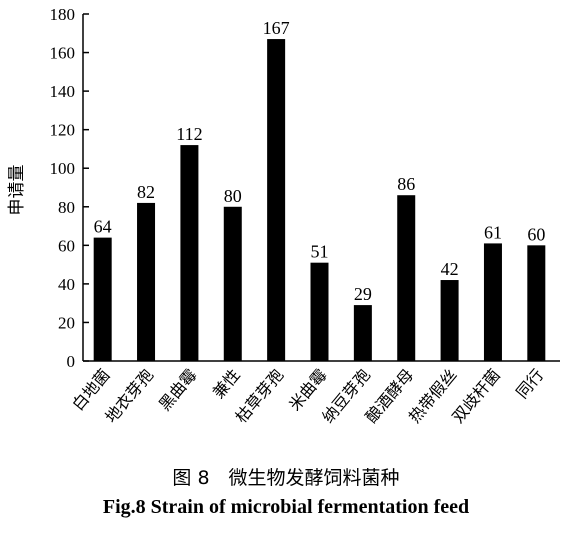  What do you see at coordinates (286, 478) in the screenshot?
I see `figure-caption-chinese: 图 8 微生物发酵饲料菌种` at bounding box center [286, 478].